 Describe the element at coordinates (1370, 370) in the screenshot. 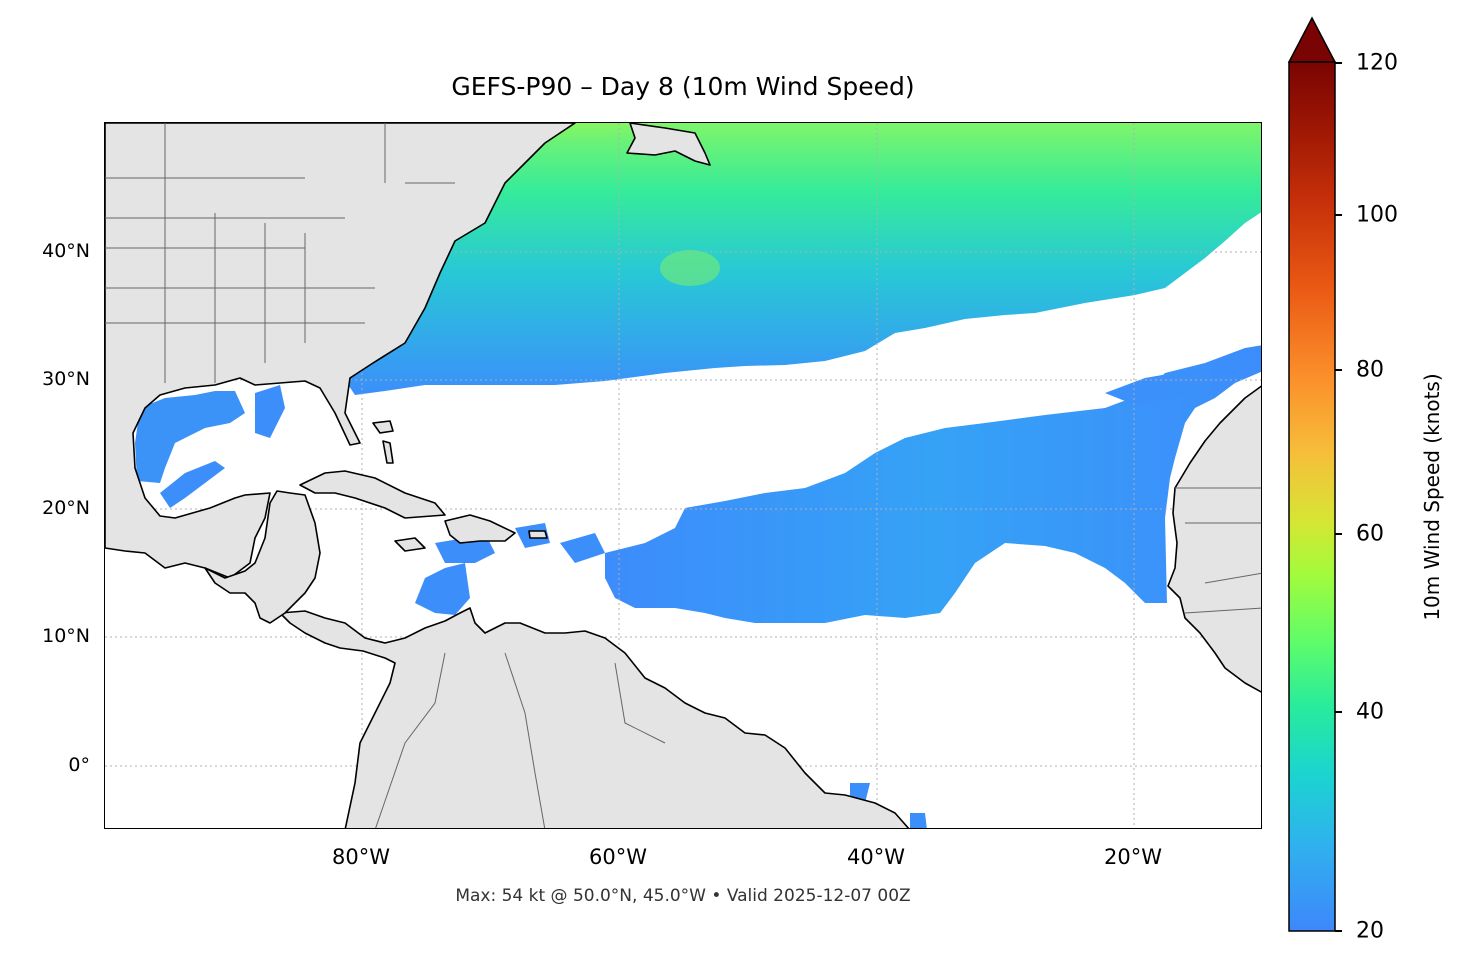

I see `colorbar-tick-label: 80` at that location.